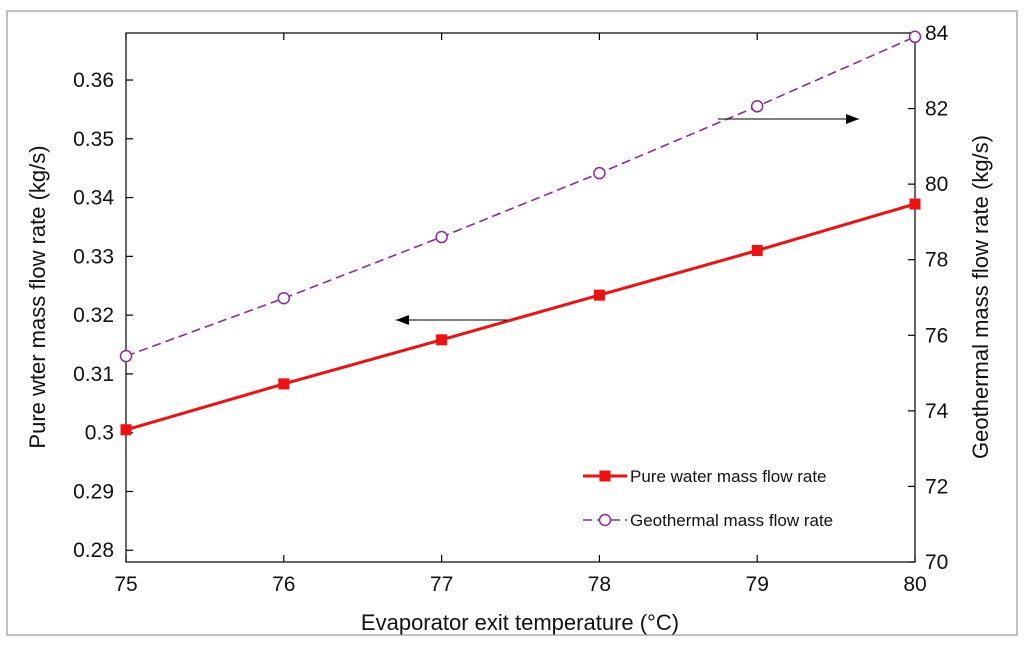 The width and height of the screenshot is (1024, 651). What do you see at coordinates (93, 491) in the screenshot?
I see `y-tick-label-left: 0.29` at bounding box center [93, 491].